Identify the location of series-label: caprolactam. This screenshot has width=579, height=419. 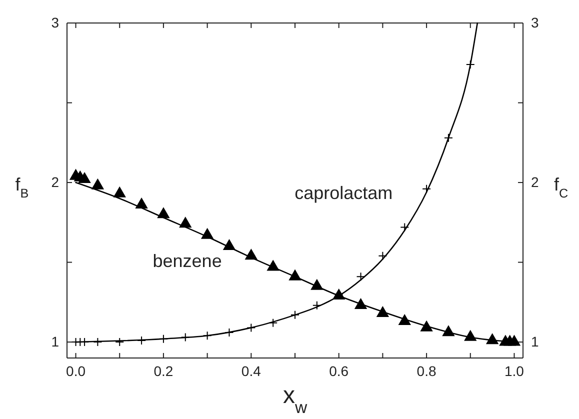
(343, 193).